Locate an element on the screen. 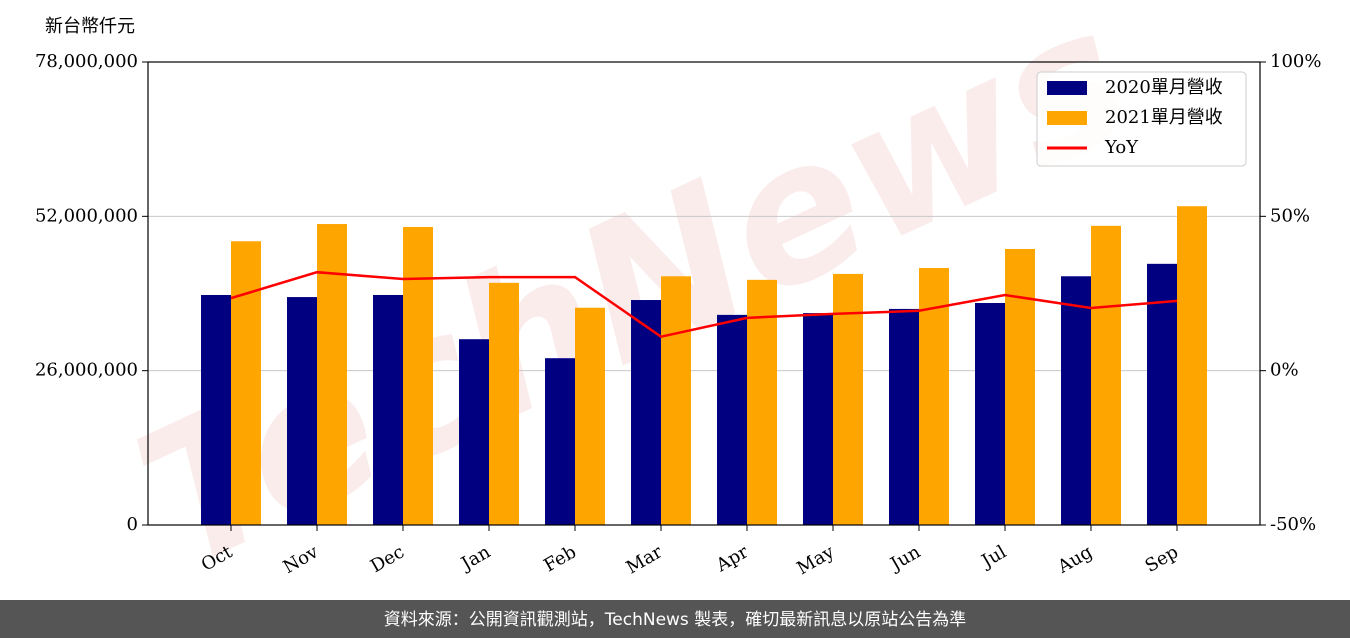  y2-tick-label: 100% is located at coordinates (1295, 61).